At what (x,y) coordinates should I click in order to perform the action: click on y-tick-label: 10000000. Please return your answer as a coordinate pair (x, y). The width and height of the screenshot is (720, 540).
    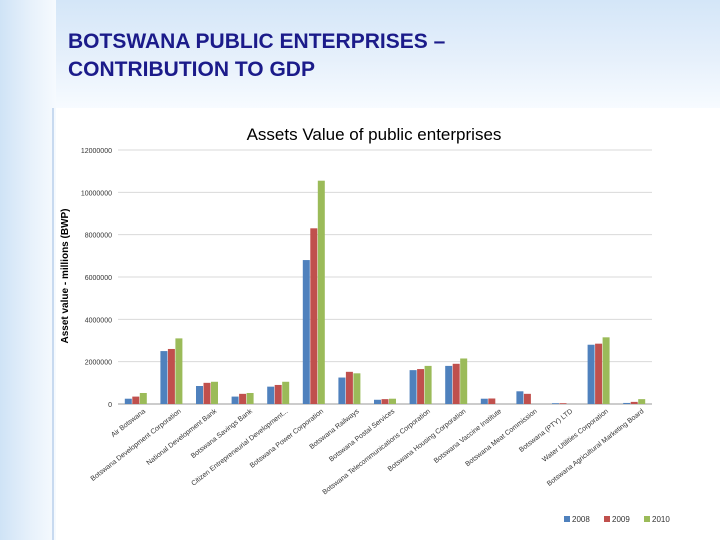
    Looking at the image, I should click on (96, 193).